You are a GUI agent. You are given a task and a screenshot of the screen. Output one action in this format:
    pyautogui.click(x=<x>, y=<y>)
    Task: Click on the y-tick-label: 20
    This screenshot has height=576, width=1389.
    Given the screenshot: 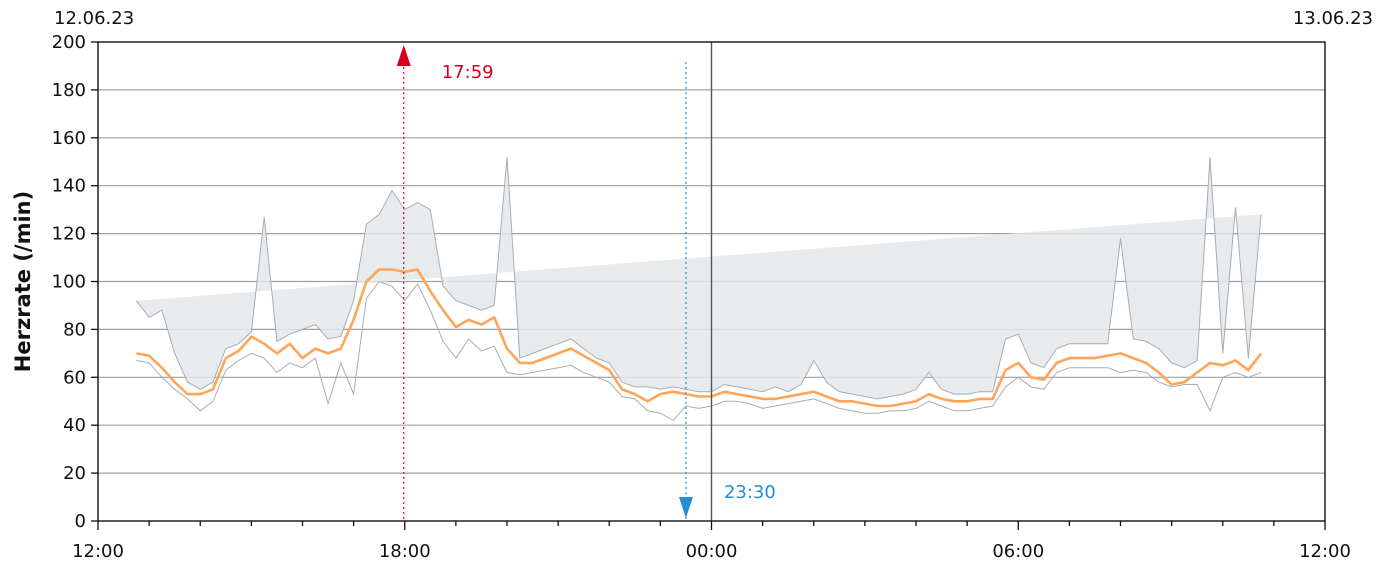 What is the action you would take?
    pyautogui.click(x=74, y=473)
    